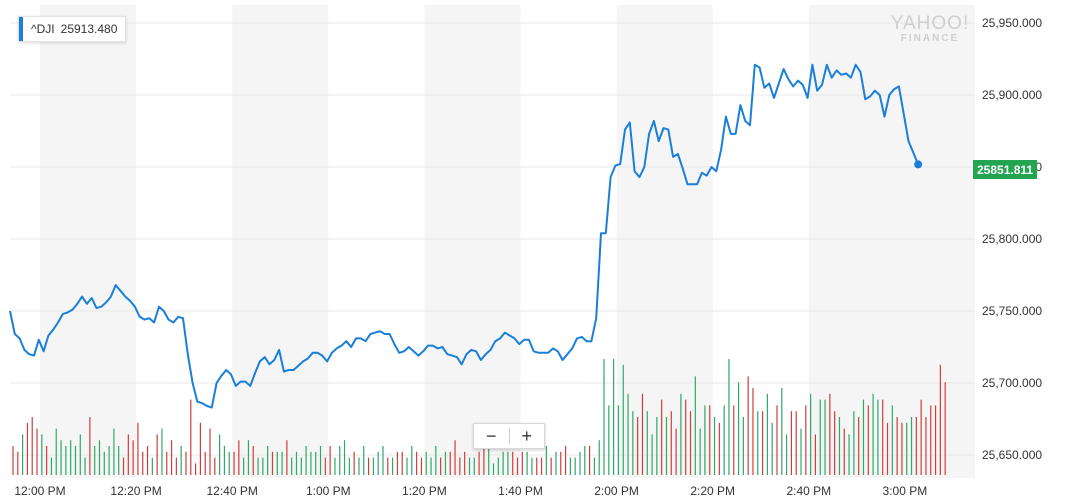  What do you see at coordinates (89, 29) in the screenshot?
I see `legend-value: 25913.480` at bounding box center [89, 29].